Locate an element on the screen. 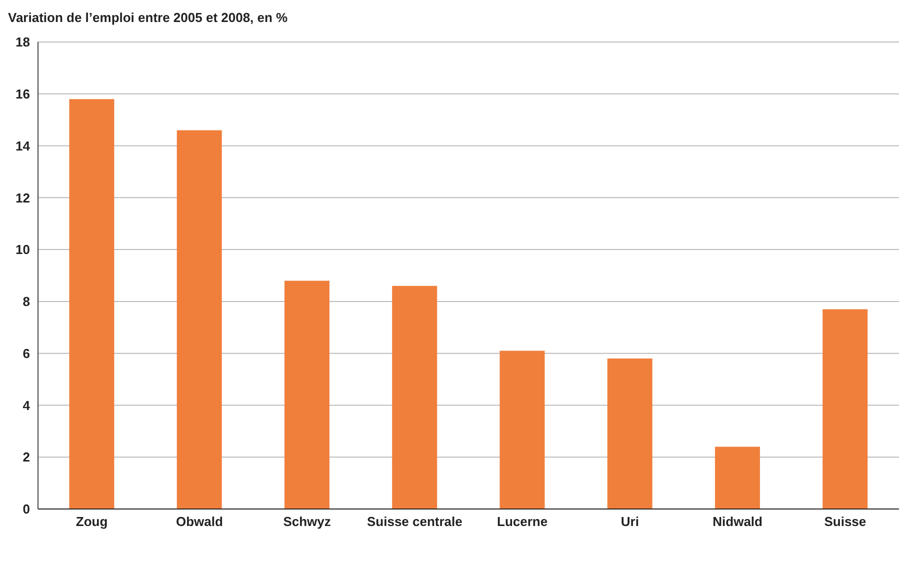  x-tick-label: Obwald is located at coordinates (199, 522).